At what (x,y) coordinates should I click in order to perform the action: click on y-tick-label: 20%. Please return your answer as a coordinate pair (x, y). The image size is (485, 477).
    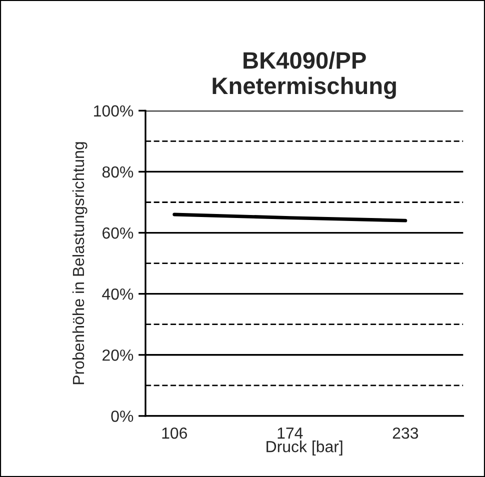
    Looking at the image, I should click on (118, 355).